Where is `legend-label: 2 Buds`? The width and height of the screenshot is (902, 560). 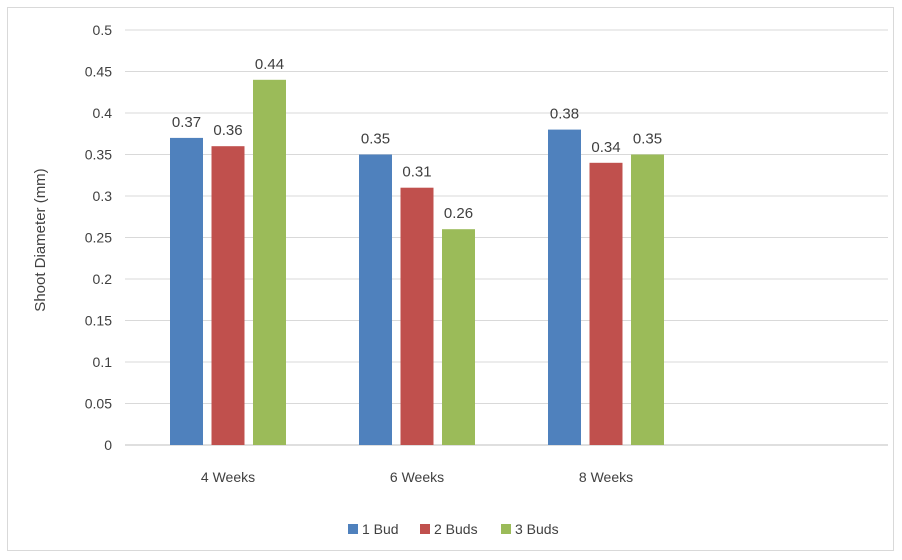
legend-label: 2 Buds is located at coordinates (456, 529).